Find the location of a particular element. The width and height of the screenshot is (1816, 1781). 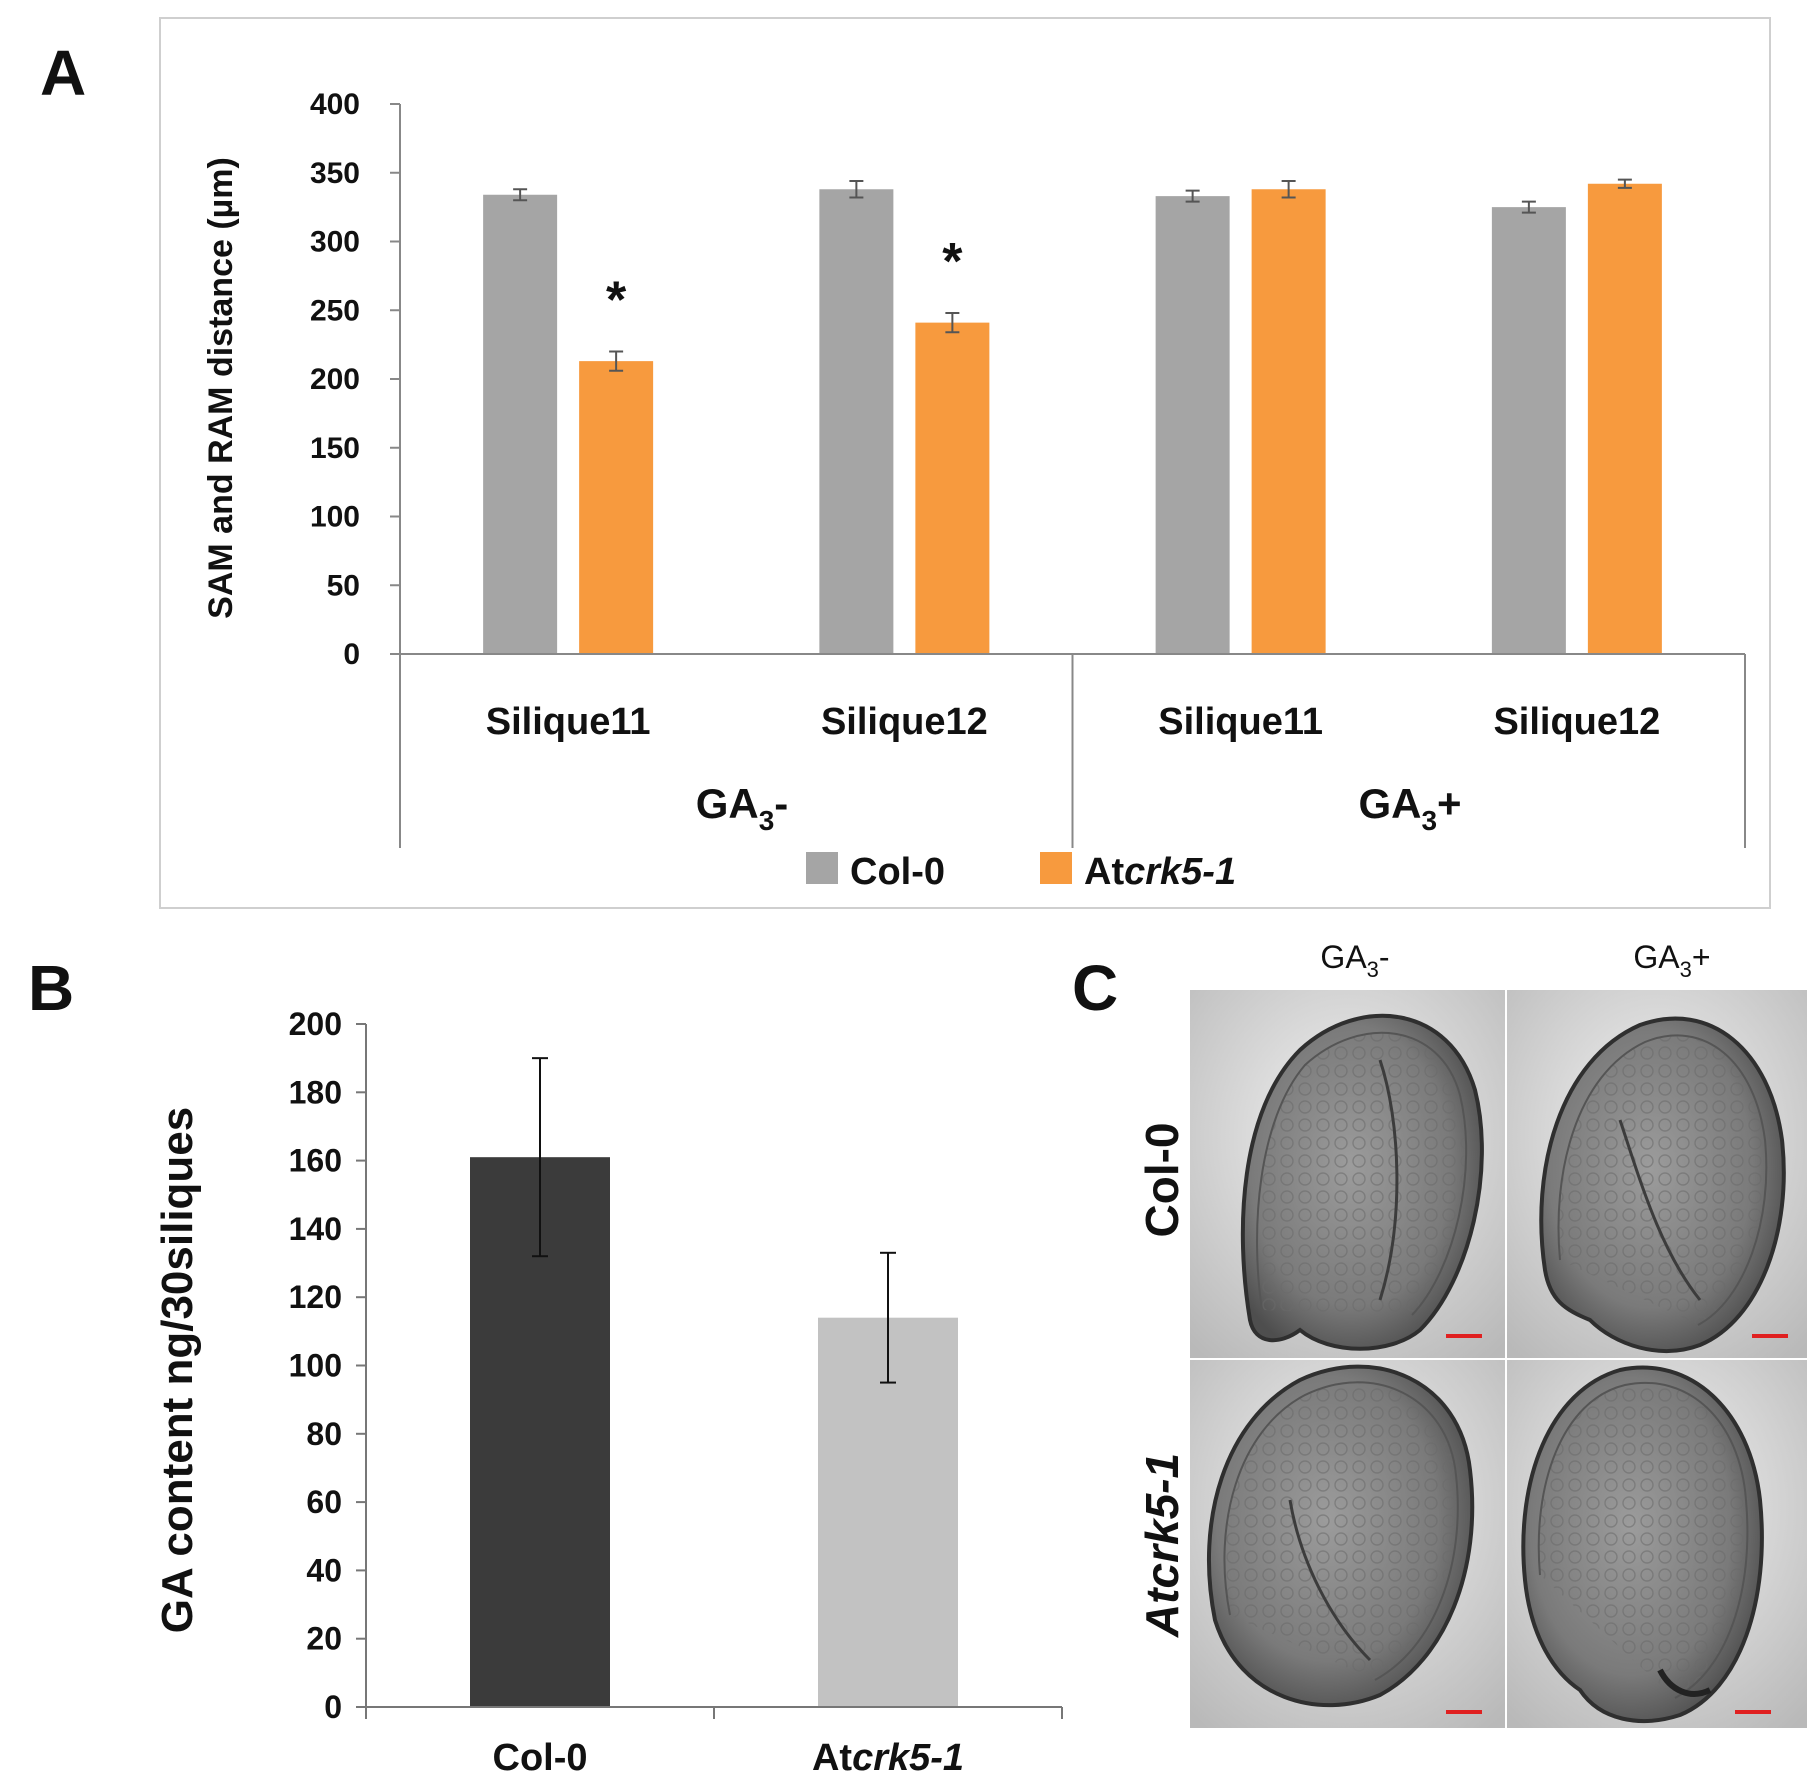

panel-b-letter: B is located at coordinates (51, 988).